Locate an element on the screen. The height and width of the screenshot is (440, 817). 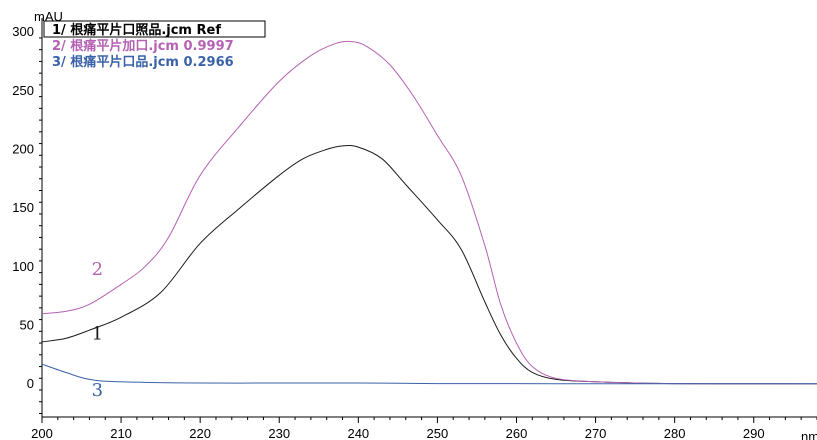
x-tick-label: 280 is located at coordinates (675, 433).